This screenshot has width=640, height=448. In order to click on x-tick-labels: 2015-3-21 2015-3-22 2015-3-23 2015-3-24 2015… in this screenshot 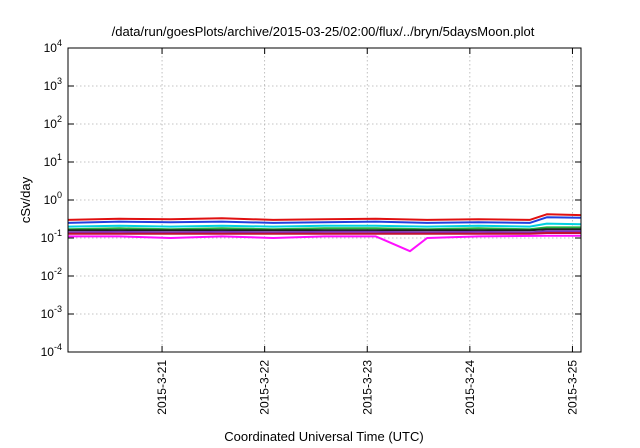, I will do `click(367, 387)`.